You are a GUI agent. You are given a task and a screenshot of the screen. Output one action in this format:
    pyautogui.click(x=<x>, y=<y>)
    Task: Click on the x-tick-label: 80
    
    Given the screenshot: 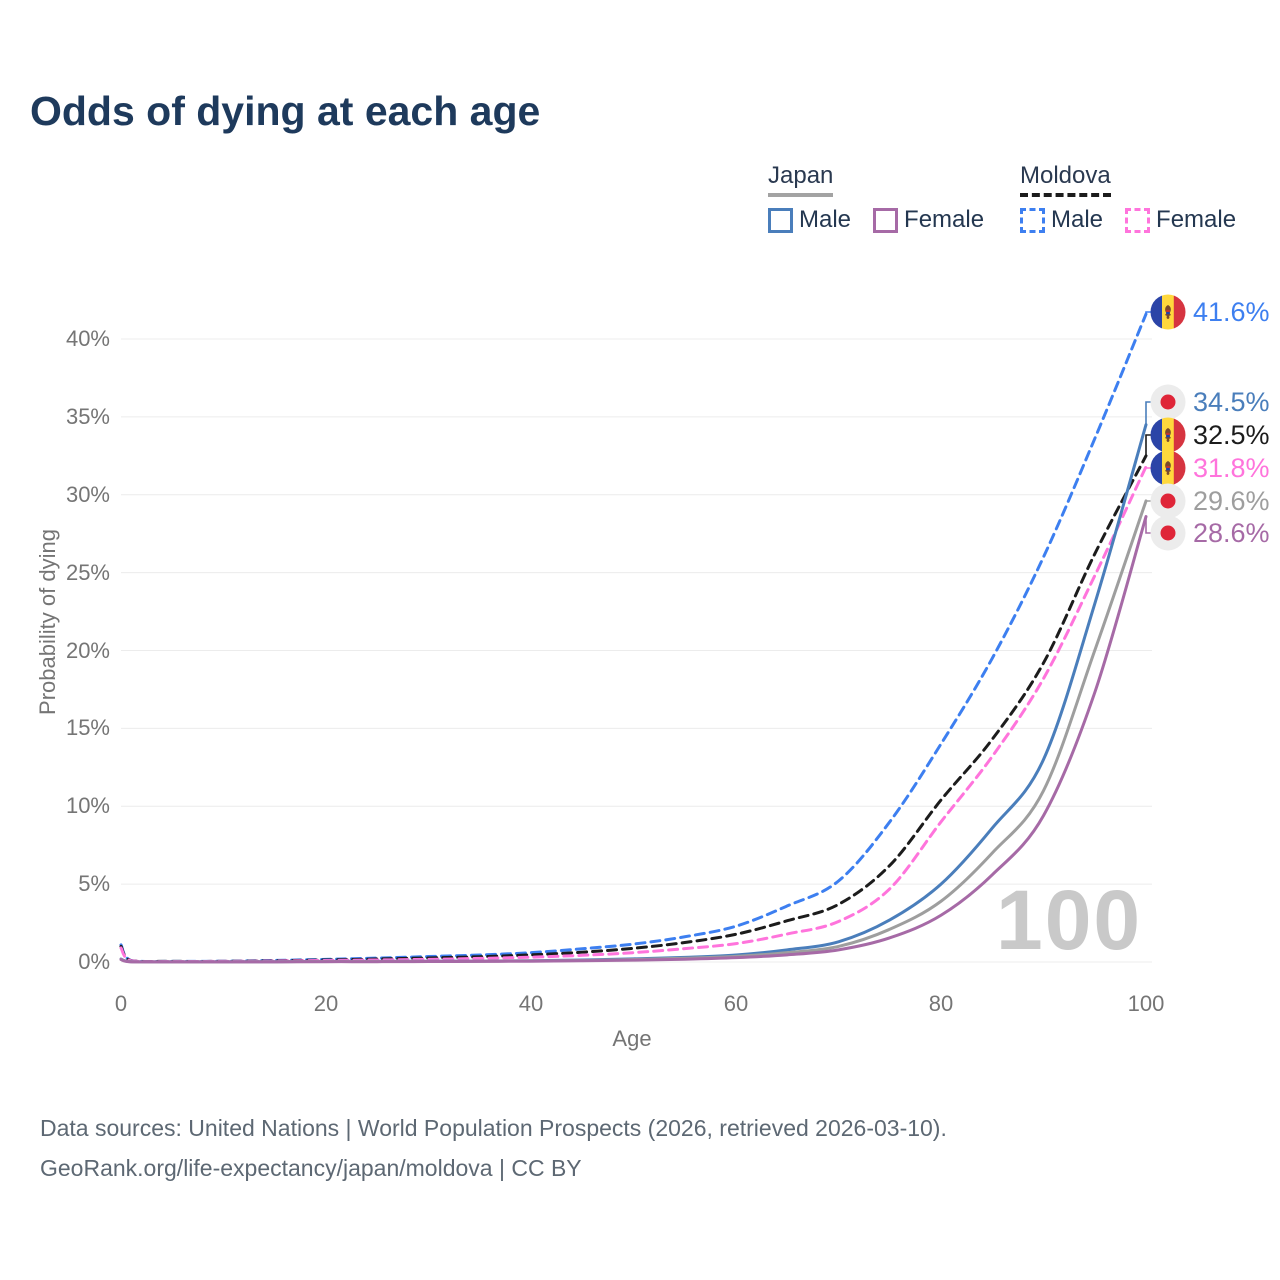 What is the action you would take?
    pyautogui.click(x=941, y=1003)
    